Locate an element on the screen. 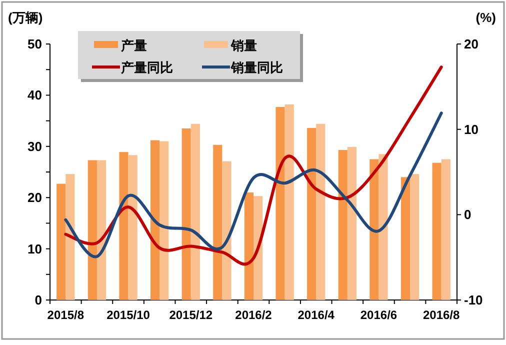 The height and width of the screenshot is (345, 506). y2-axis-title: (%) is located at coordinates (486, 17).